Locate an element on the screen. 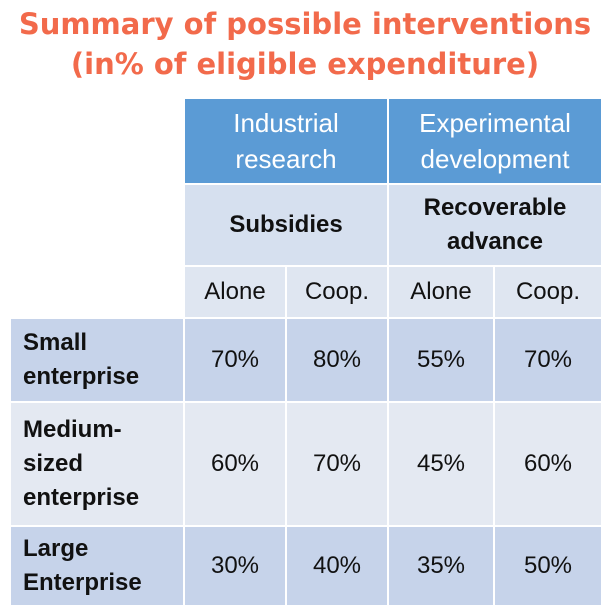  value-cell: 40% is located at coordinates (337, 566).